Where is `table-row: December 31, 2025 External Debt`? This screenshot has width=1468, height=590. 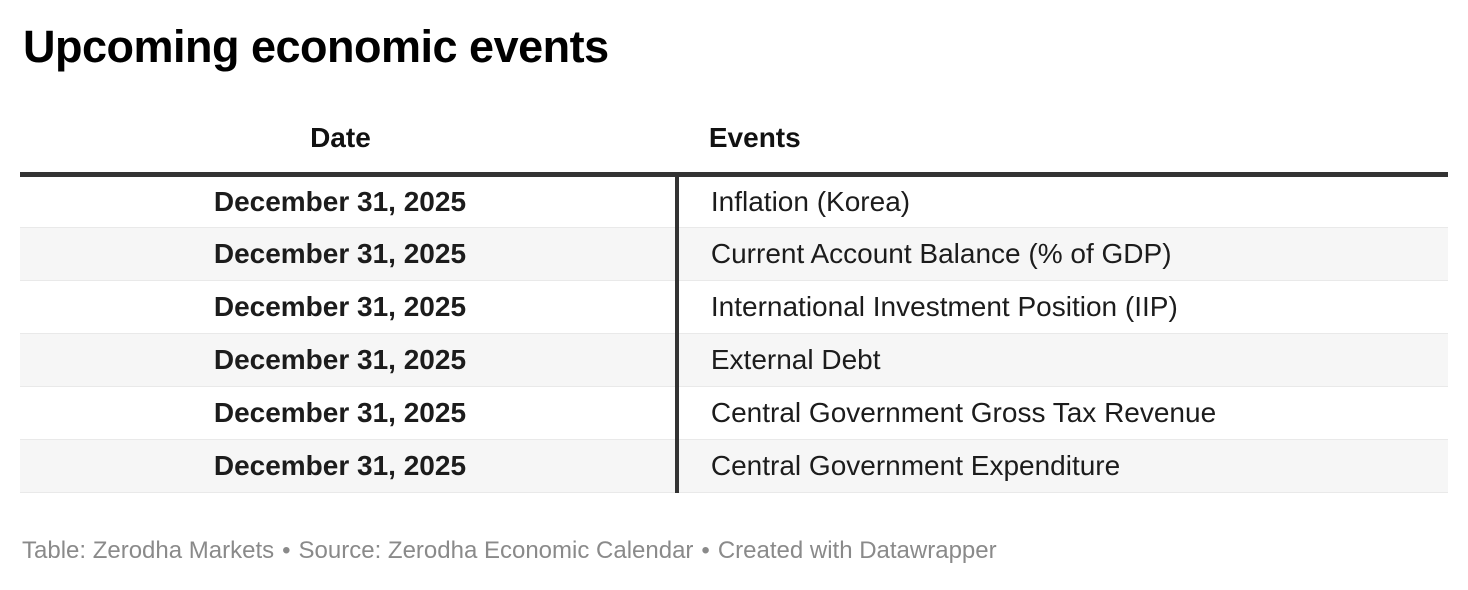 table-row: December 31, 2025 External Debt is located at coordinates (734, 360).